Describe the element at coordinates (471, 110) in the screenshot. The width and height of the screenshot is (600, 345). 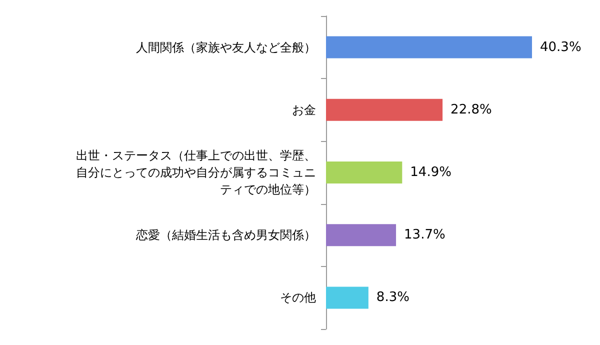
I see `data-label: 22.8%` at that location.